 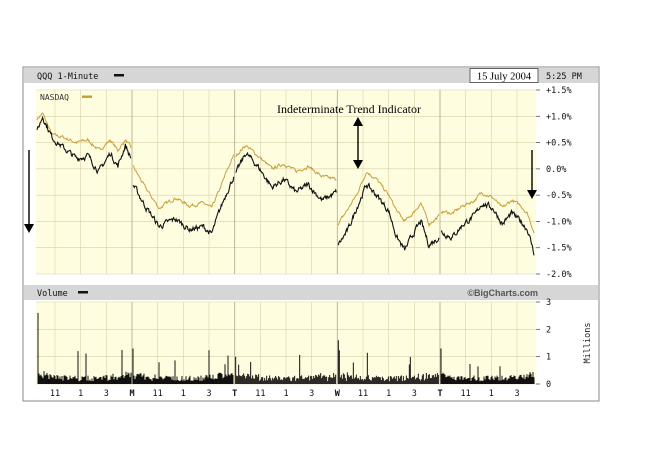 I want to click on volume-y-tick-label: 2, so click(x=548, y=330).